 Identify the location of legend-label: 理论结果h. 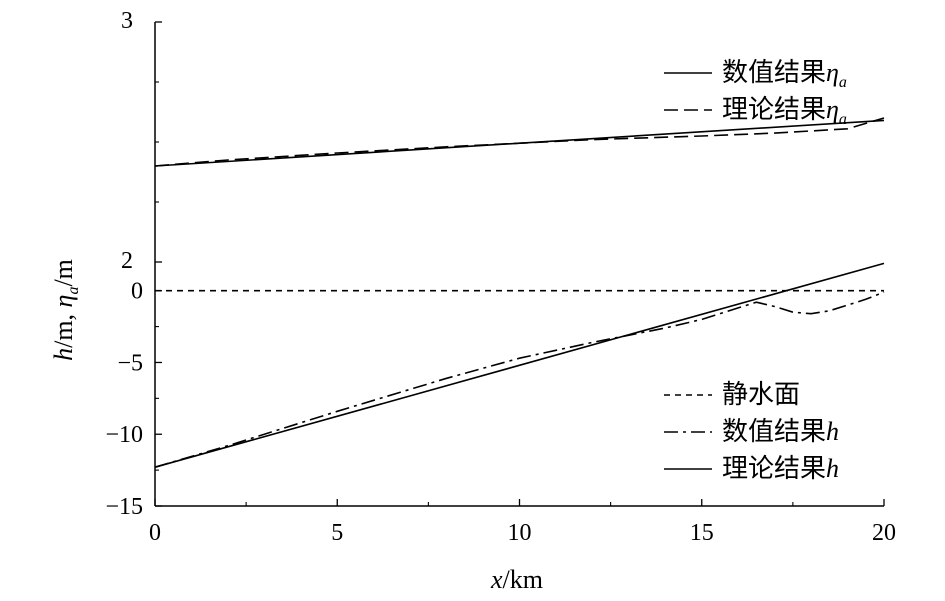
(780, 468).